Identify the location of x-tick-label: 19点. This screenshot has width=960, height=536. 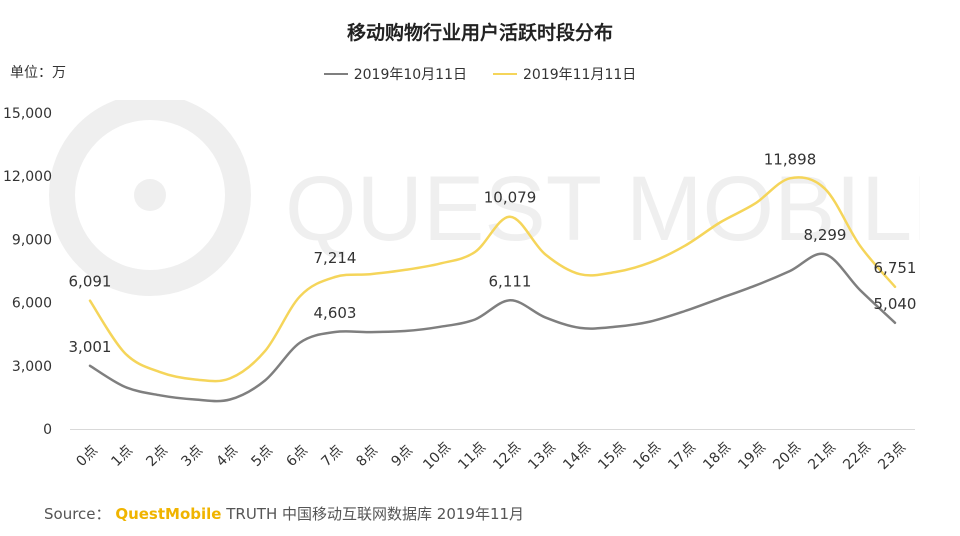
(752, 456).